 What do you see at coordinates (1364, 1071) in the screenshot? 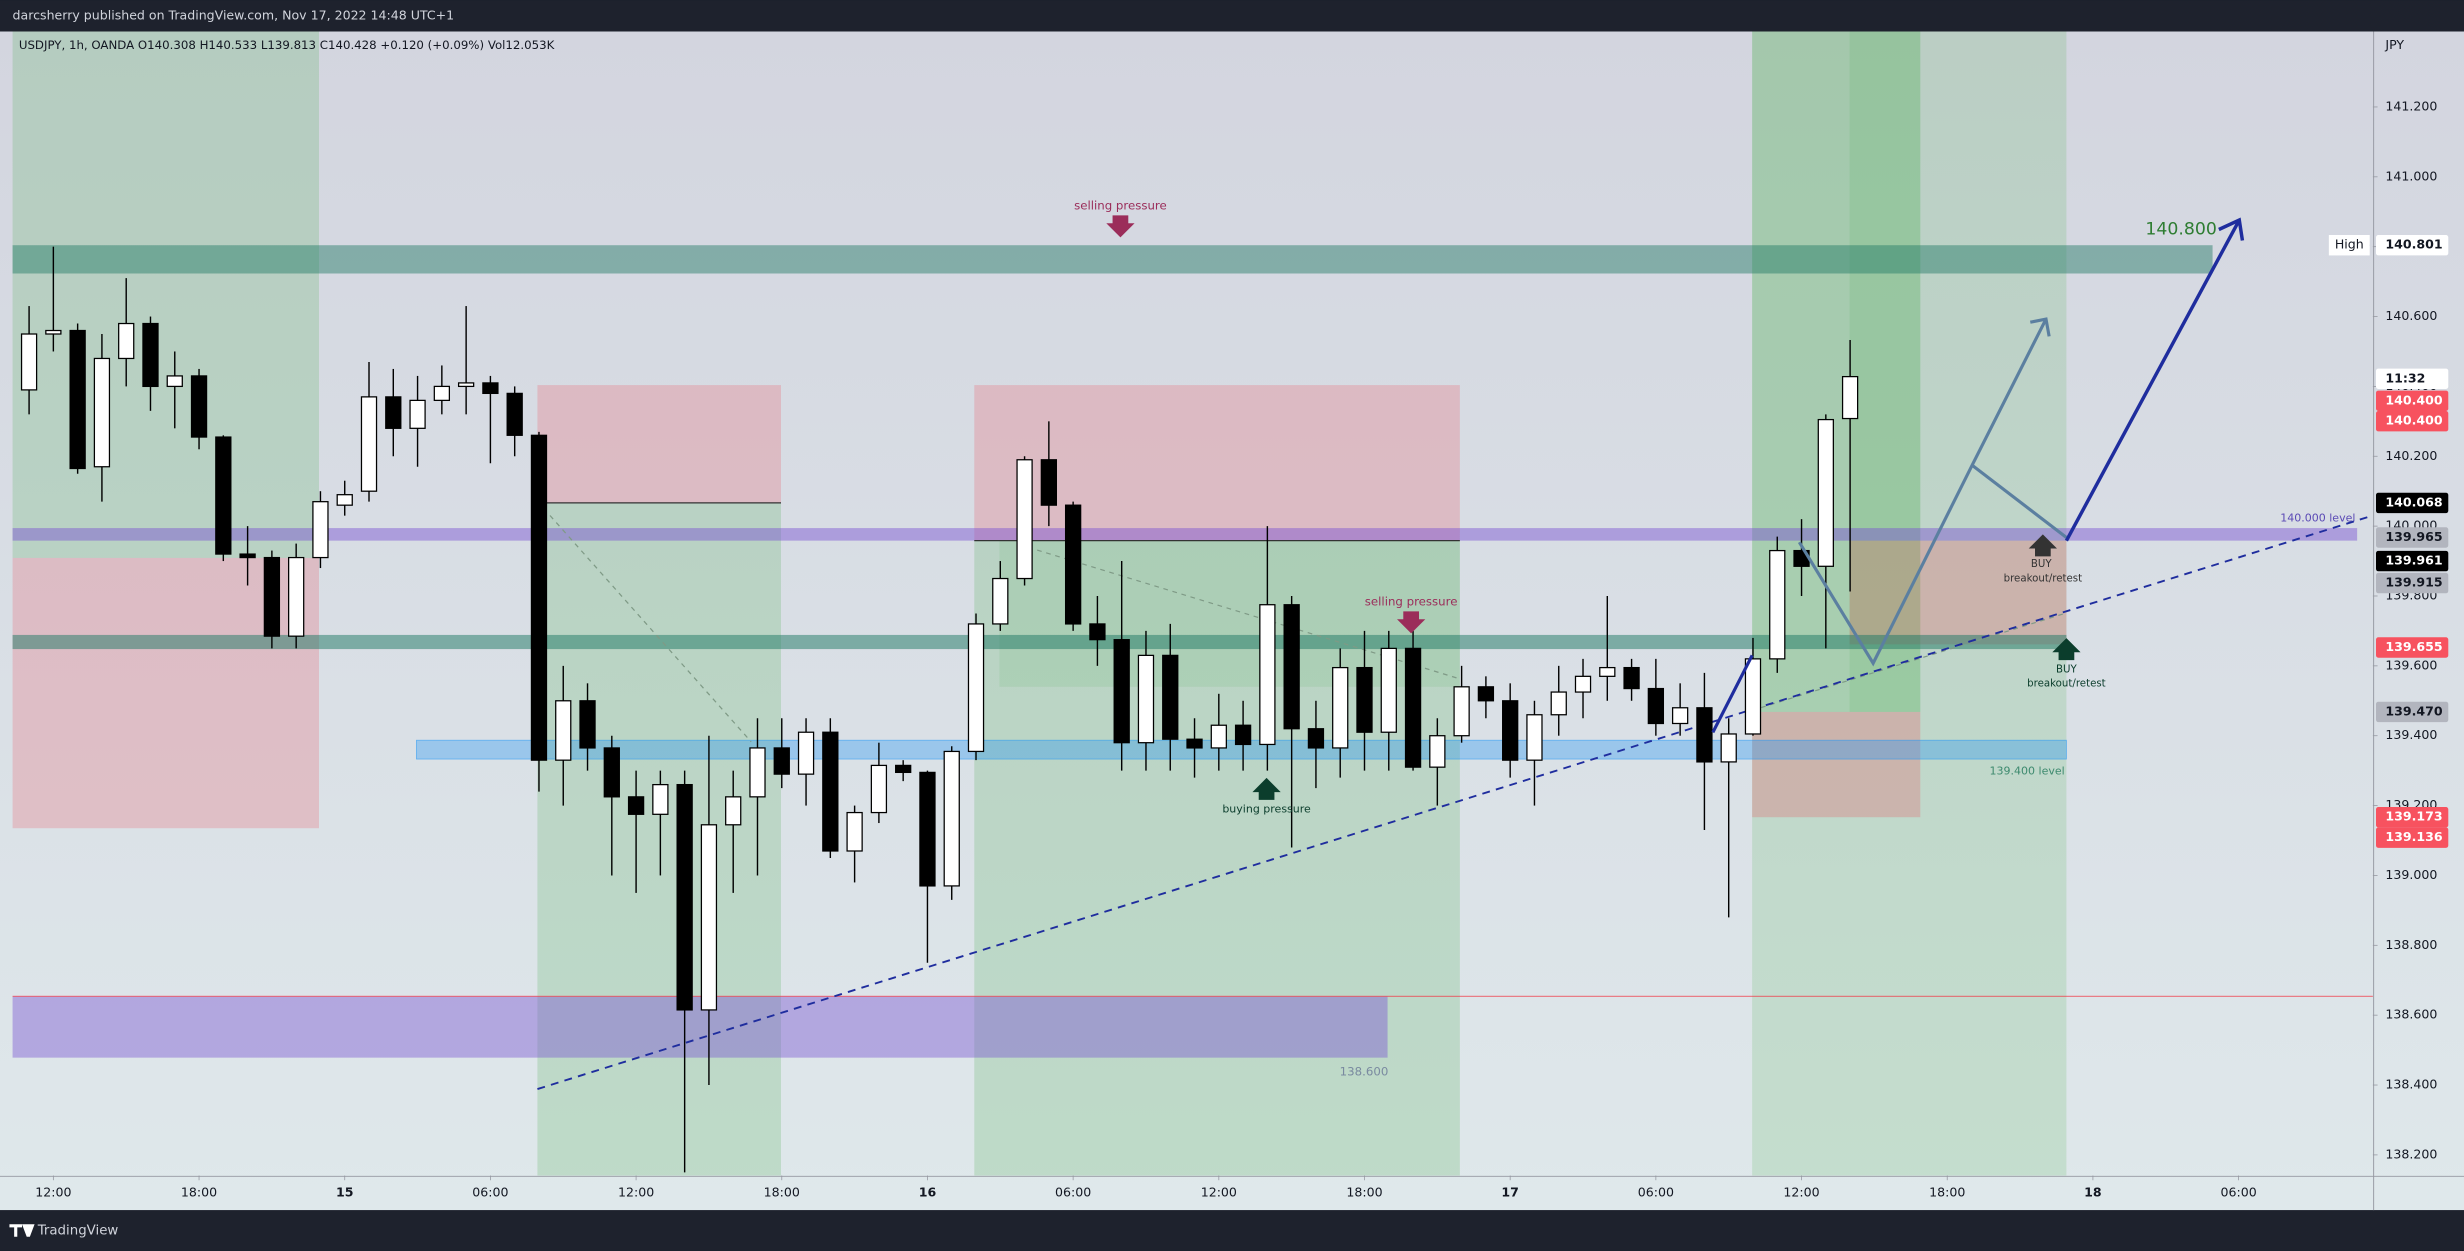
I see `annotation: 138.600` at bounding box center [1364, 1071].